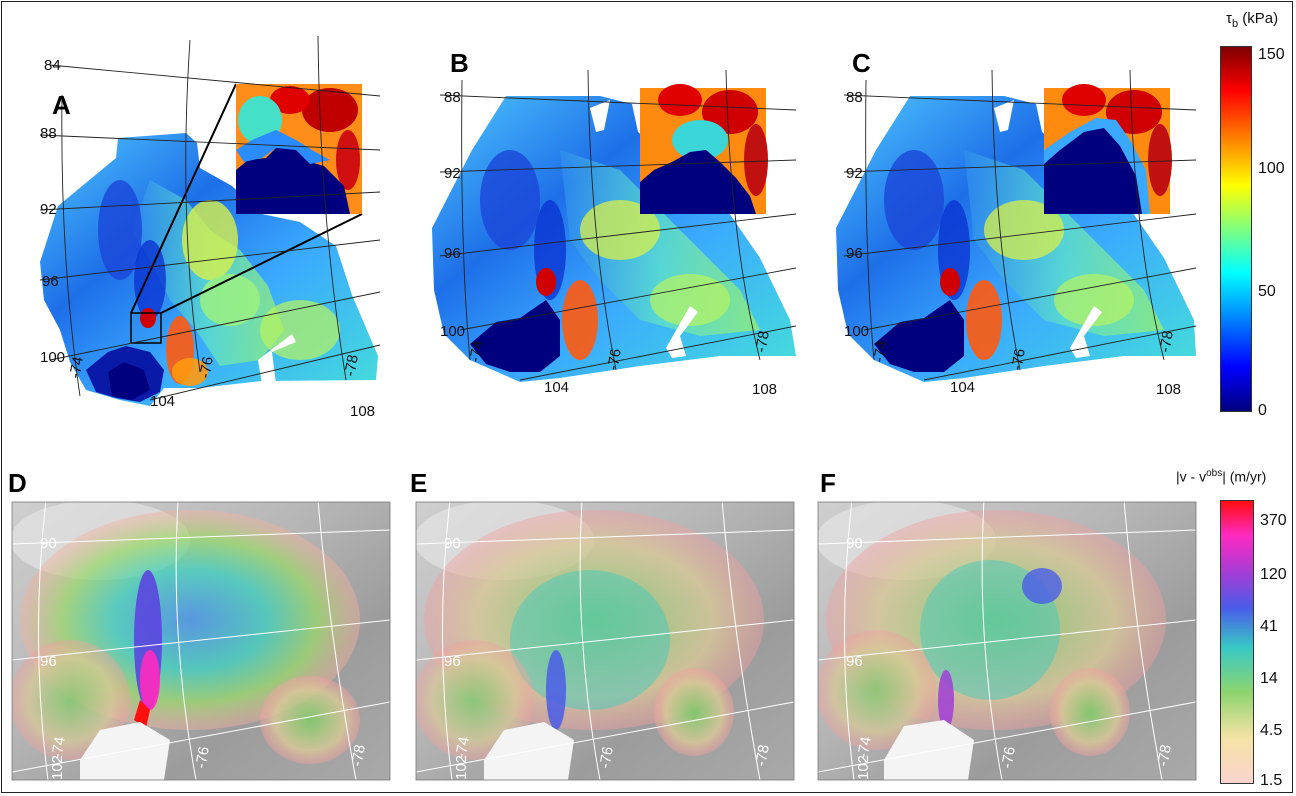 This screenshot has width=1296, height=796. I want to click on panel-c-grid, so click(1020, 225).